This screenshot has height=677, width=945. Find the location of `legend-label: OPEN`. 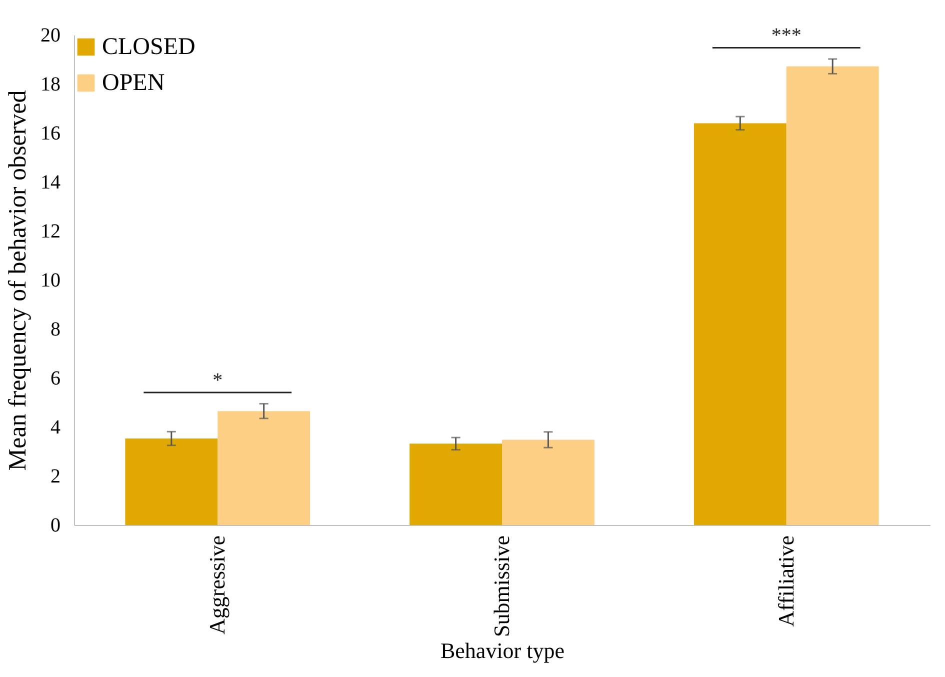

legend-label: OPEN is located at coordinates (133, 83).